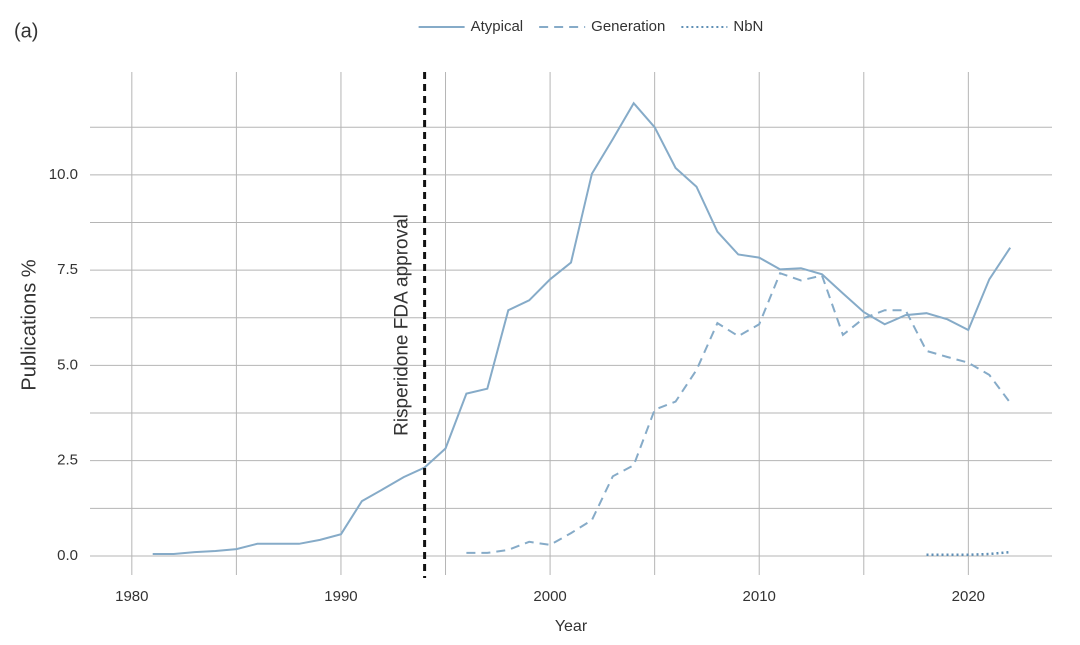  I want to click on panel-label: (a), so click(26, 31).